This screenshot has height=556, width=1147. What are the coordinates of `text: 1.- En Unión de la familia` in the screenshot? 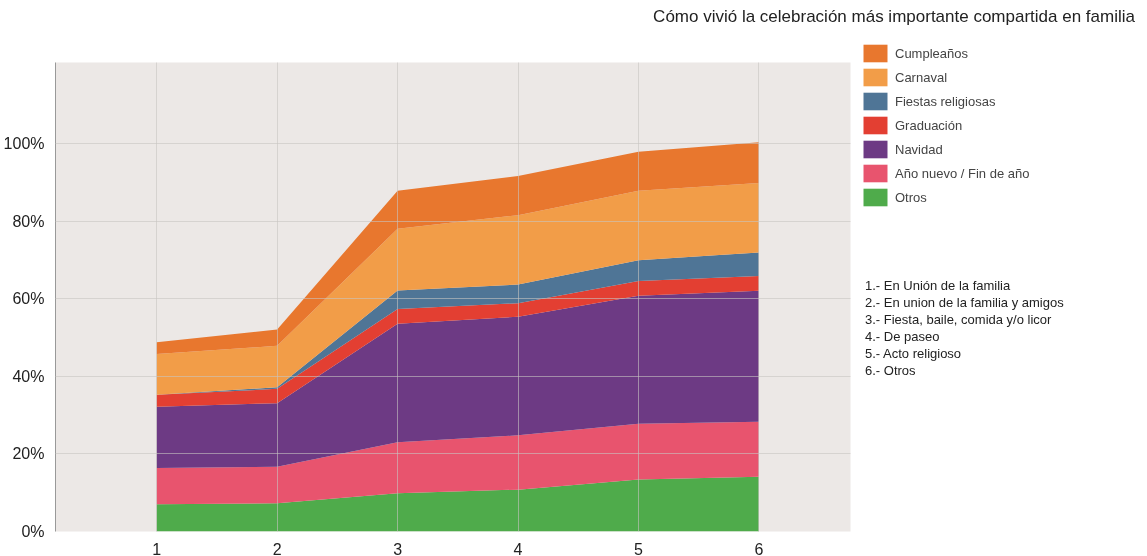 It's located at (938, 285).